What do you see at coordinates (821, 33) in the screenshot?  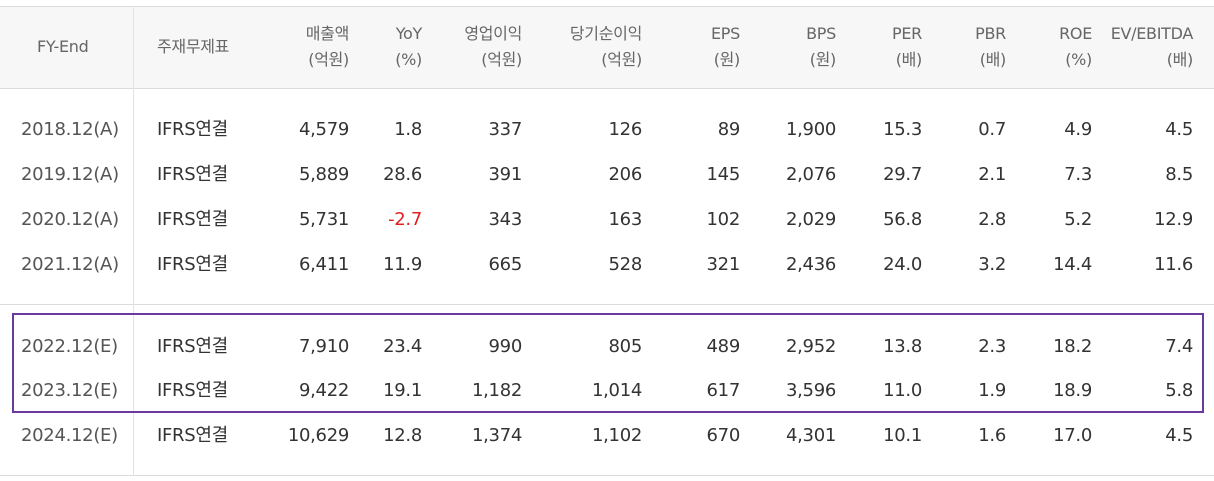 I see `header-col-name: BPS` at bounding box center [821, 33].